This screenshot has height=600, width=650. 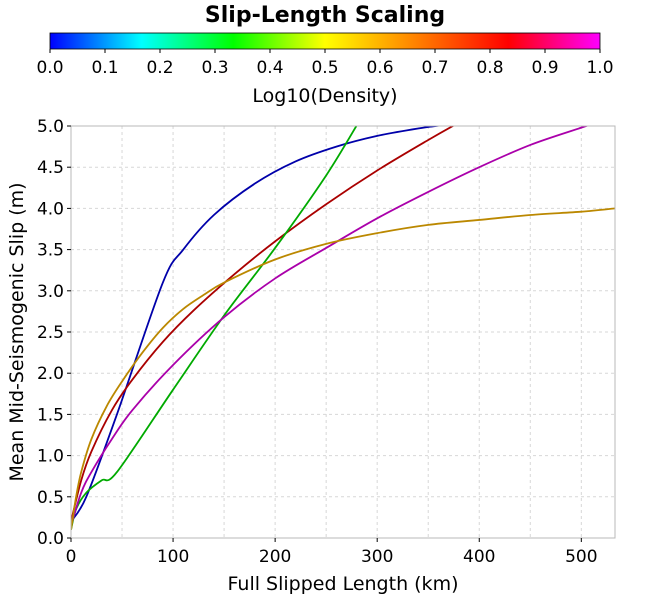 I want to click on y-axis-ticks: 0.0 0.5 1.0 1.5 2.0 2.5 3.0 3.5 4.0 4.5 5.0, so click(x=54, y=333).